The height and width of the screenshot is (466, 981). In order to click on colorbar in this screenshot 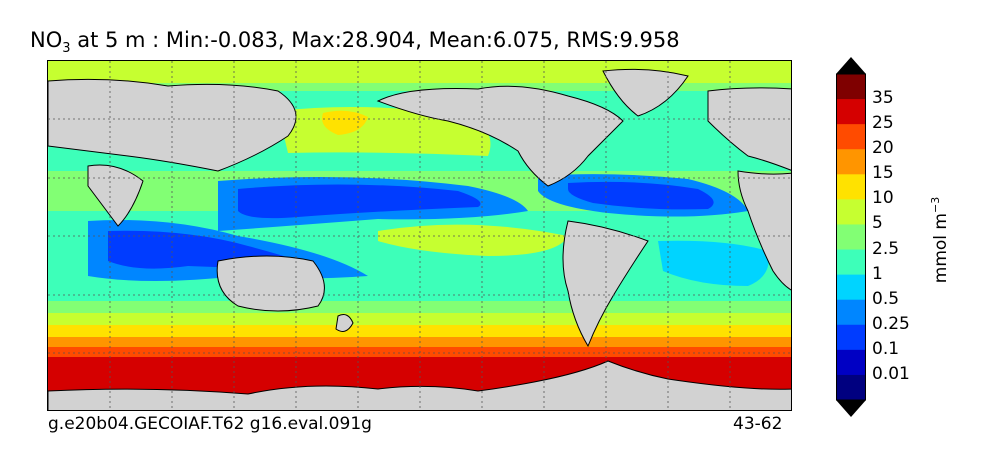, I will do `click(851, 237)`.